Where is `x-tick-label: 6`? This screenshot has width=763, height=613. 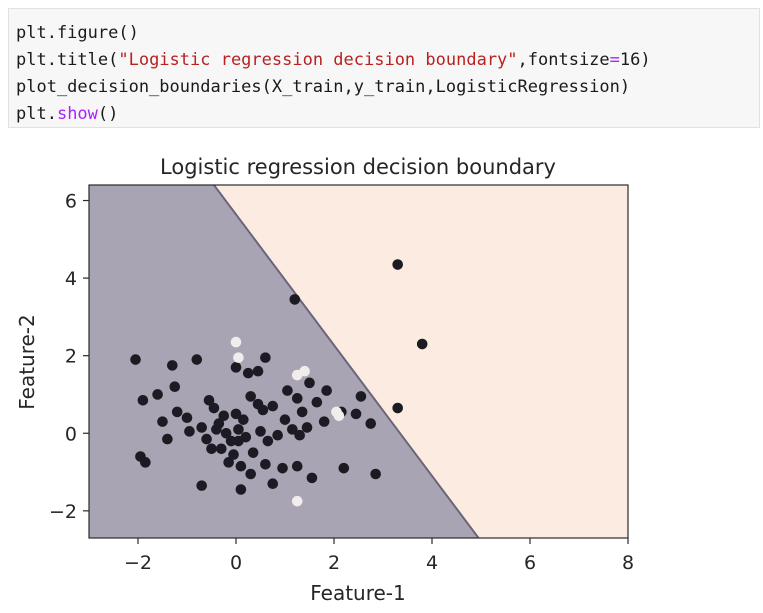
x-tick-label: 6 is located at coordinates (530, 563).